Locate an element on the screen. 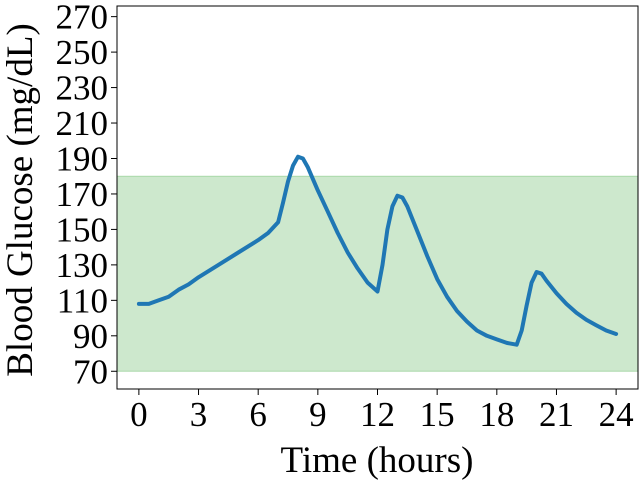 This screenshot has height=480, width=640. x-tick-label: 21 is located at coordinates (556, 414).